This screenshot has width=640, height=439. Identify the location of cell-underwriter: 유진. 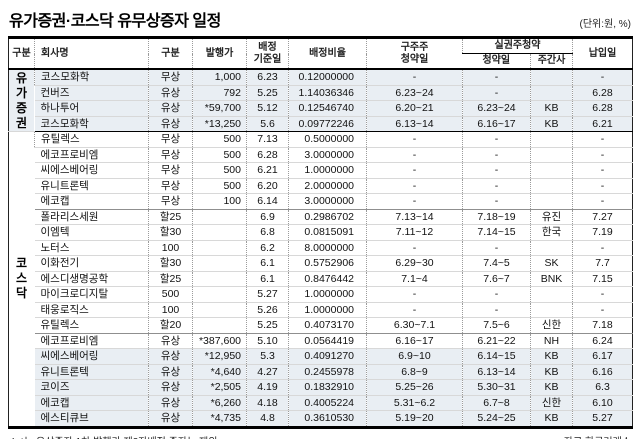
(551, 217).